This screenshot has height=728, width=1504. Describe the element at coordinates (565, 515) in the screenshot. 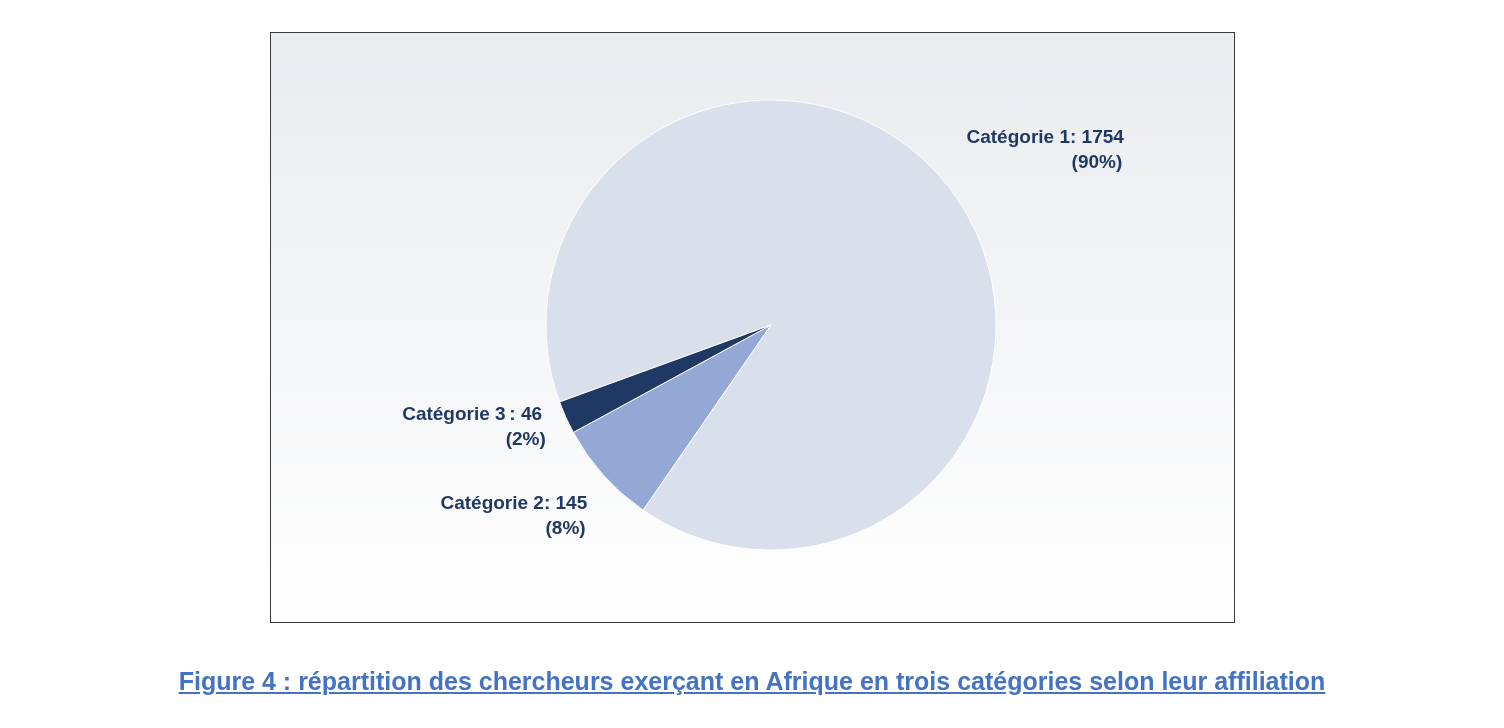

I see `data-label: : 145 (8%)` at that location.